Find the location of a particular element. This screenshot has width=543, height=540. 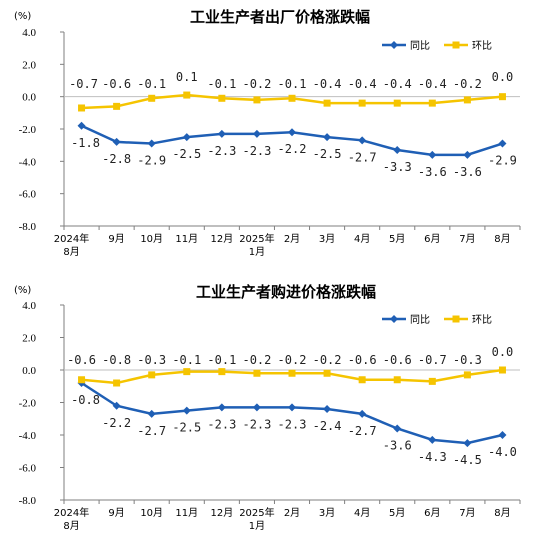

data-label-同比: -2.9 is located at coordinates (151, 161).